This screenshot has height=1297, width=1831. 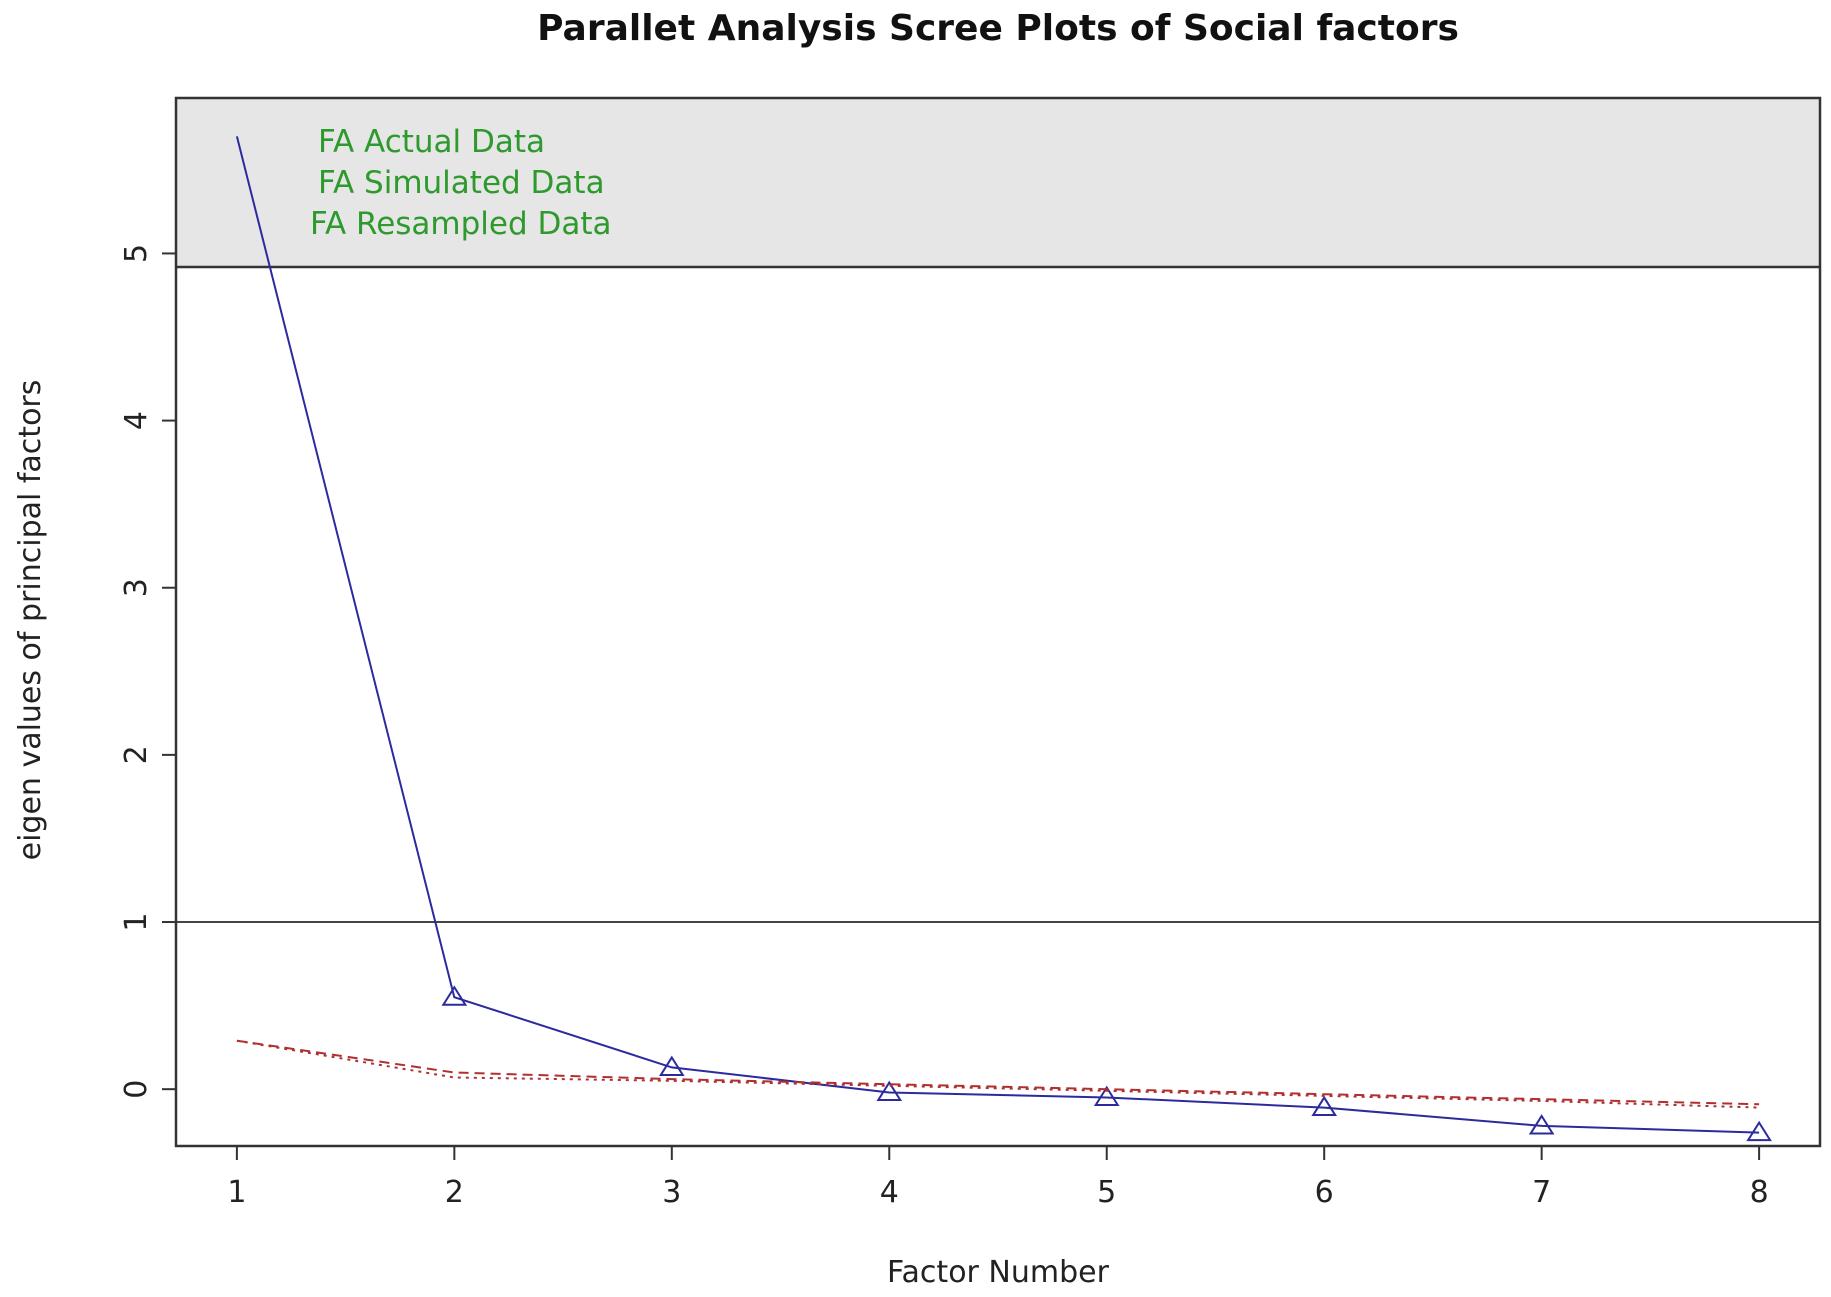 What do you see at coordinates (461, 224) in the screenshot?
I see `legend-entry: FA Resampled Data` at bounding box center [461, 224].